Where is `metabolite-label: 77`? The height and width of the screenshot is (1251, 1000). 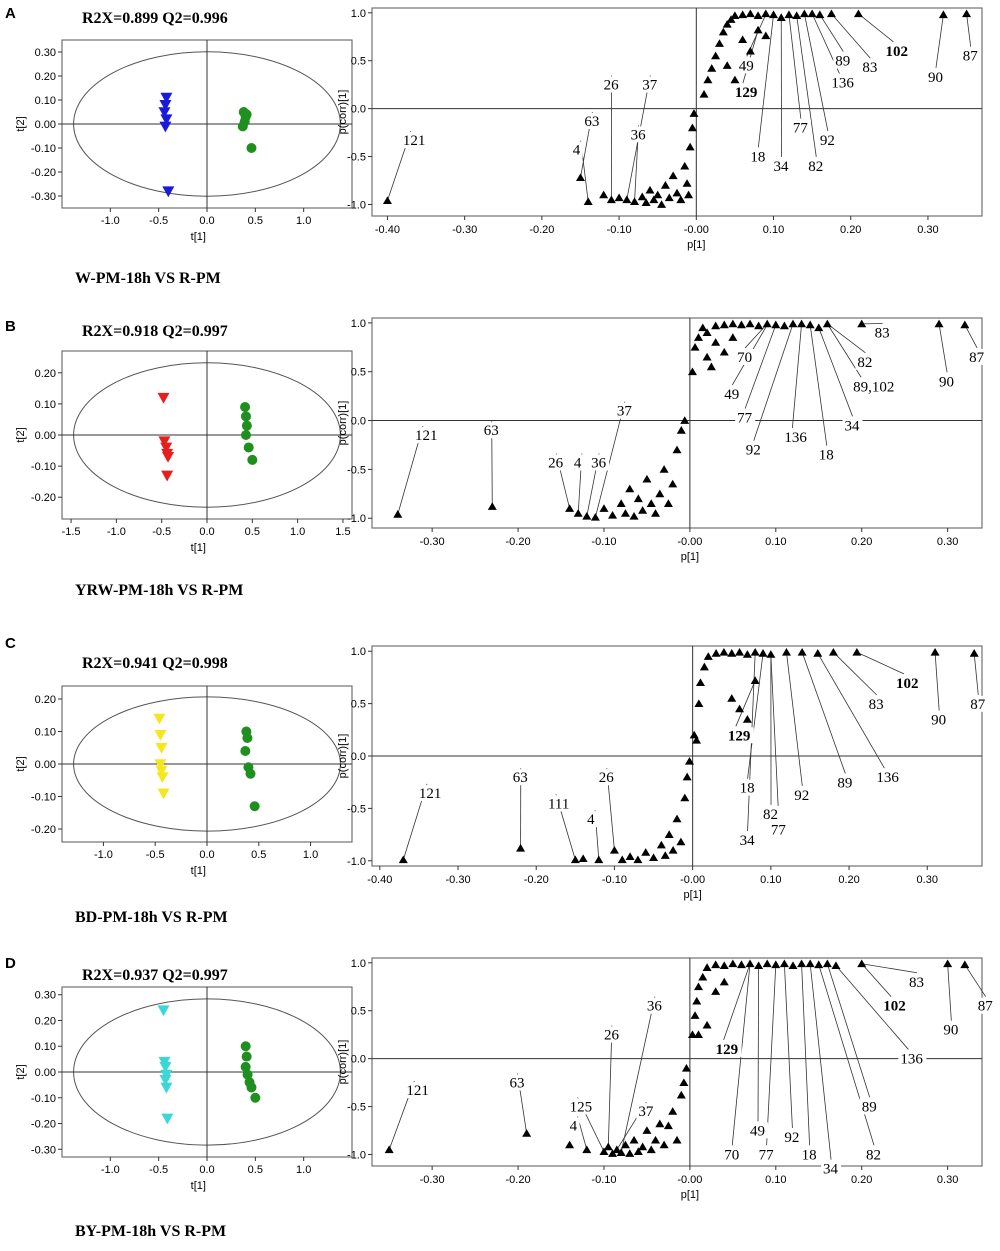 metabolite-label: 77 is located at coordinates (745, 419).